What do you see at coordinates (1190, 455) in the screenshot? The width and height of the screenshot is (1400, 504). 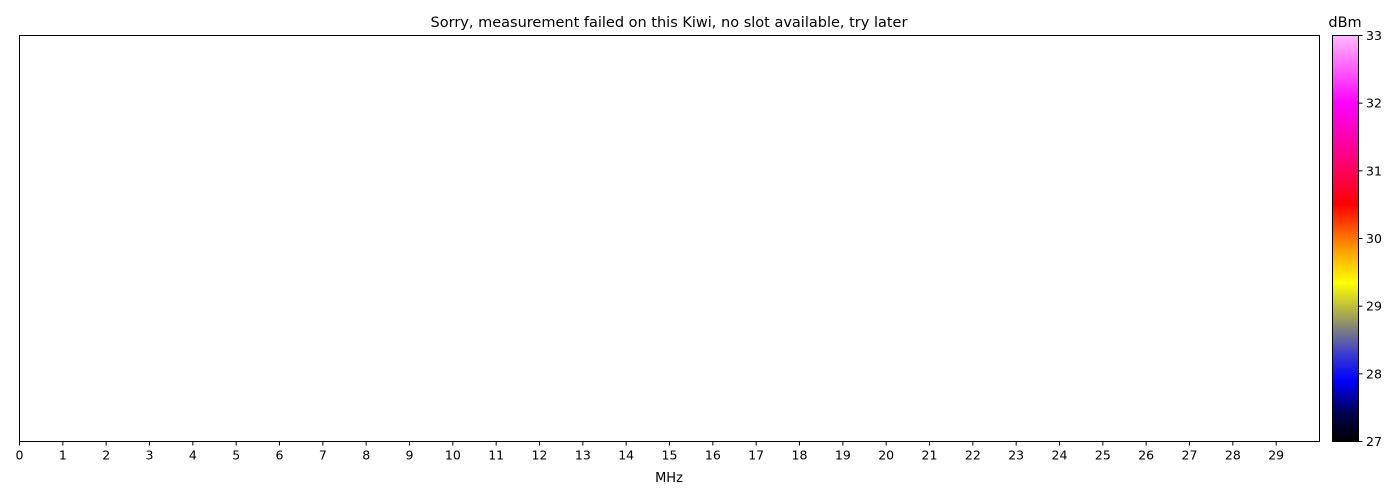 I see `x-tick-label: 27` at bounding box center [1190, 455].